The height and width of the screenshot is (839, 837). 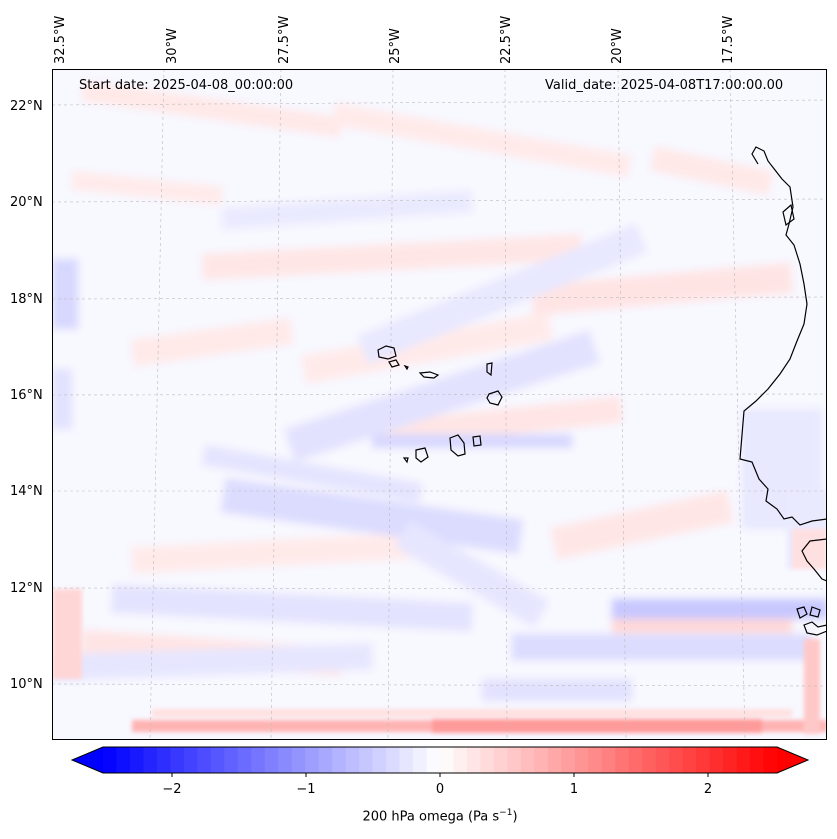 I want to click on colorbar-tick-1: 1, so click(x=574, y=789).